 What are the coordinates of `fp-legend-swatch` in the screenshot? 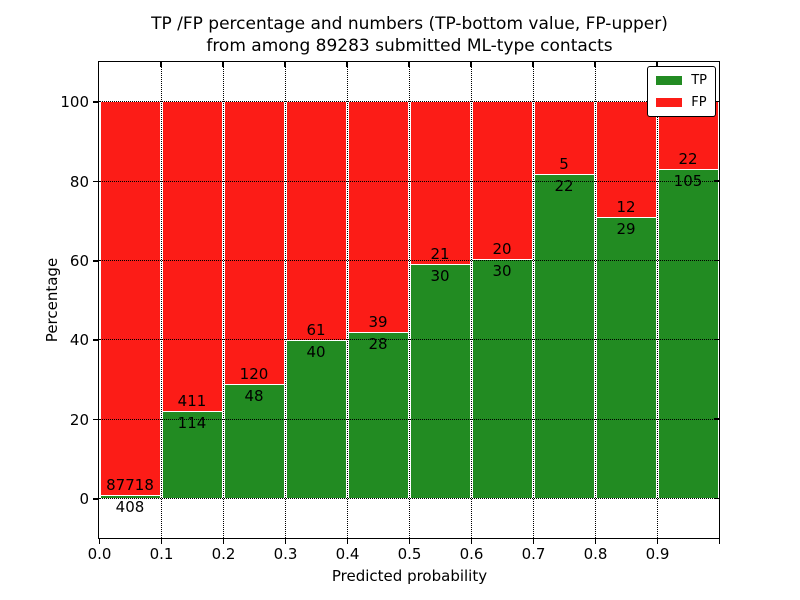 It's located at (669, 102).